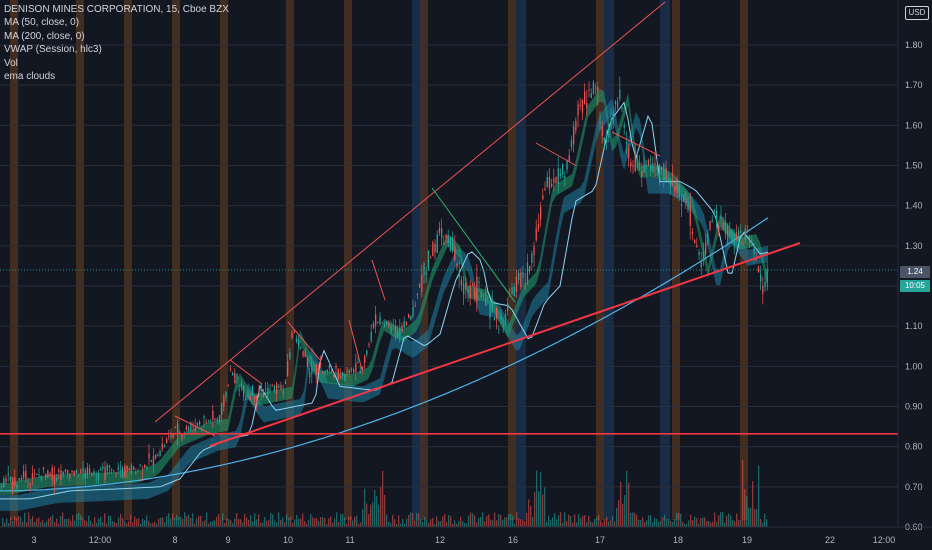 The image size is (932, 550). Describe the element at coordinates (914, 165) in the screenshot. I see `price-tick-label: 1.50` at that location.